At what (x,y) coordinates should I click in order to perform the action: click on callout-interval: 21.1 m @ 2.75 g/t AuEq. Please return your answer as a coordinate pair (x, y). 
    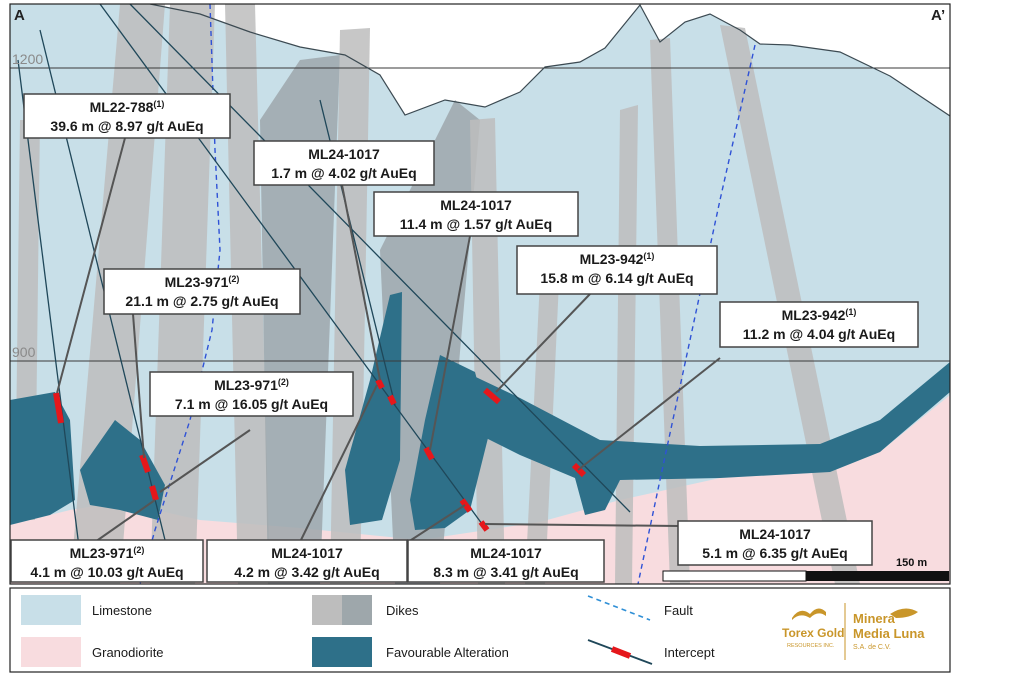
    Looking at the image, I should click on (201, 301).